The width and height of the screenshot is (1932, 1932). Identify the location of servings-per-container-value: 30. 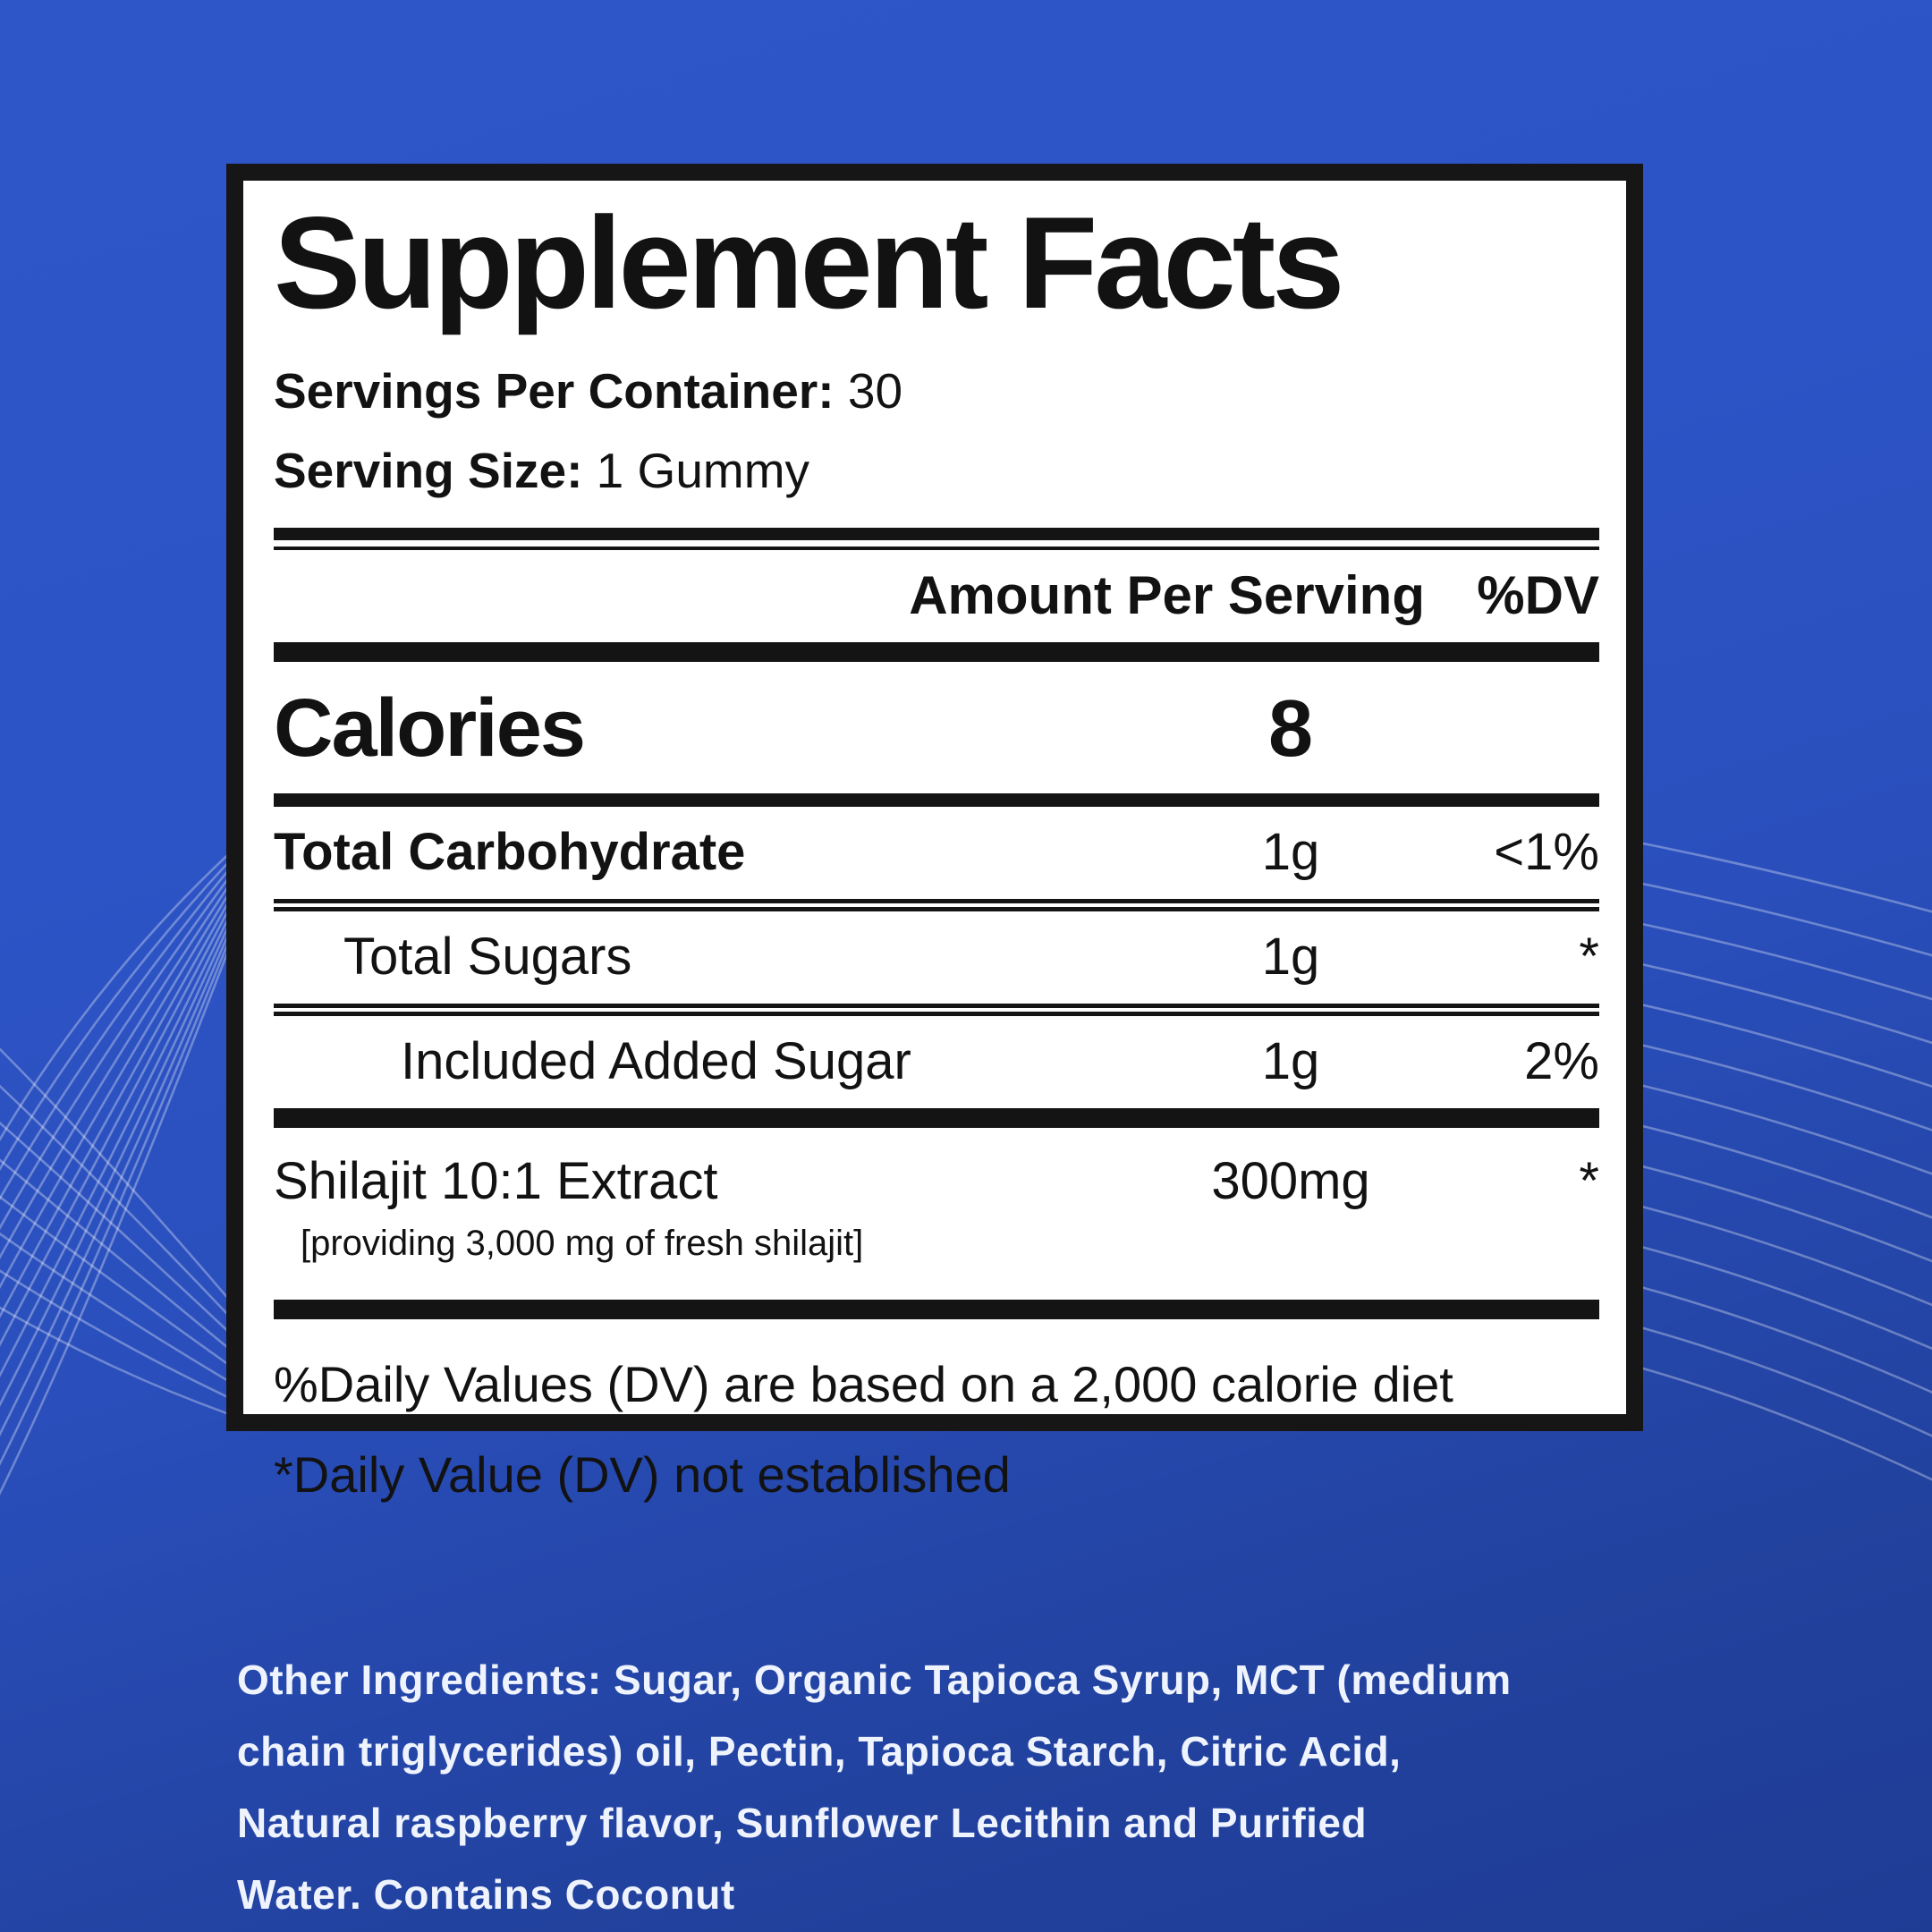
(875, 390).